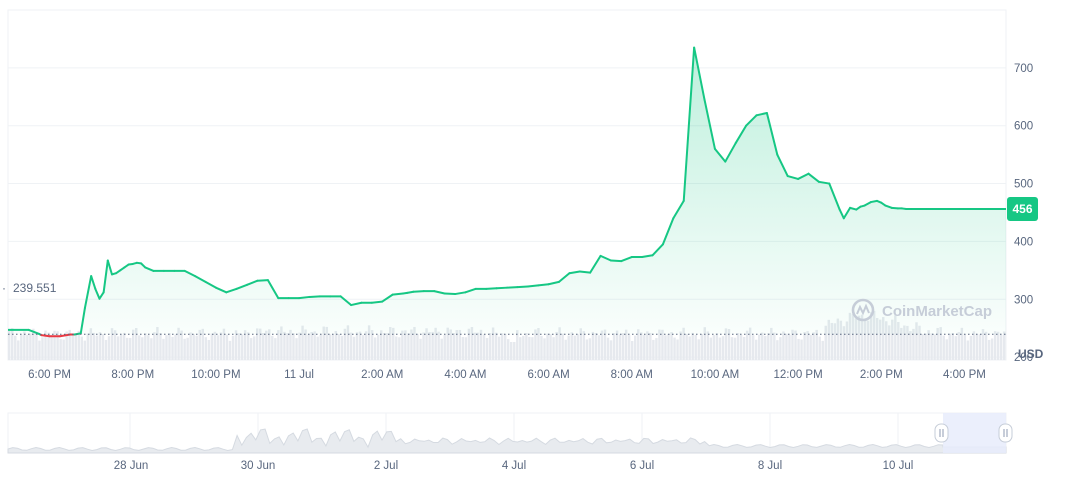 Image resolution: width=1072 pixels, height=477 pixels. Describe the element at coordinates (1023, 213) in the screenshot. I see `y-axis: 200 300 400 500 600 700` at that location.